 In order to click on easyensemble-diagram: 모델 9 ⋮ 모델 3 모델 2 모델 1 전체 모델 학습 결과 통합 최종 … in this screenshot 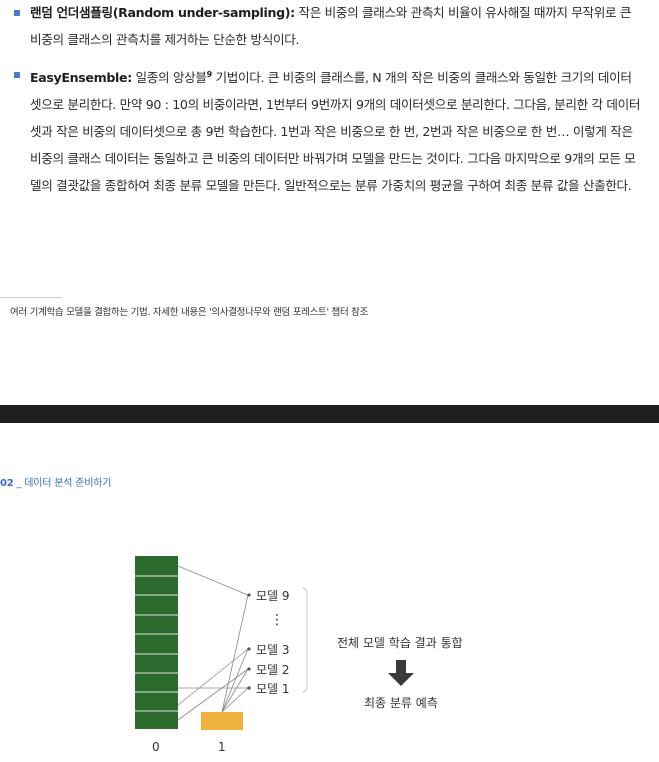, I will do `click(299, 655)`.